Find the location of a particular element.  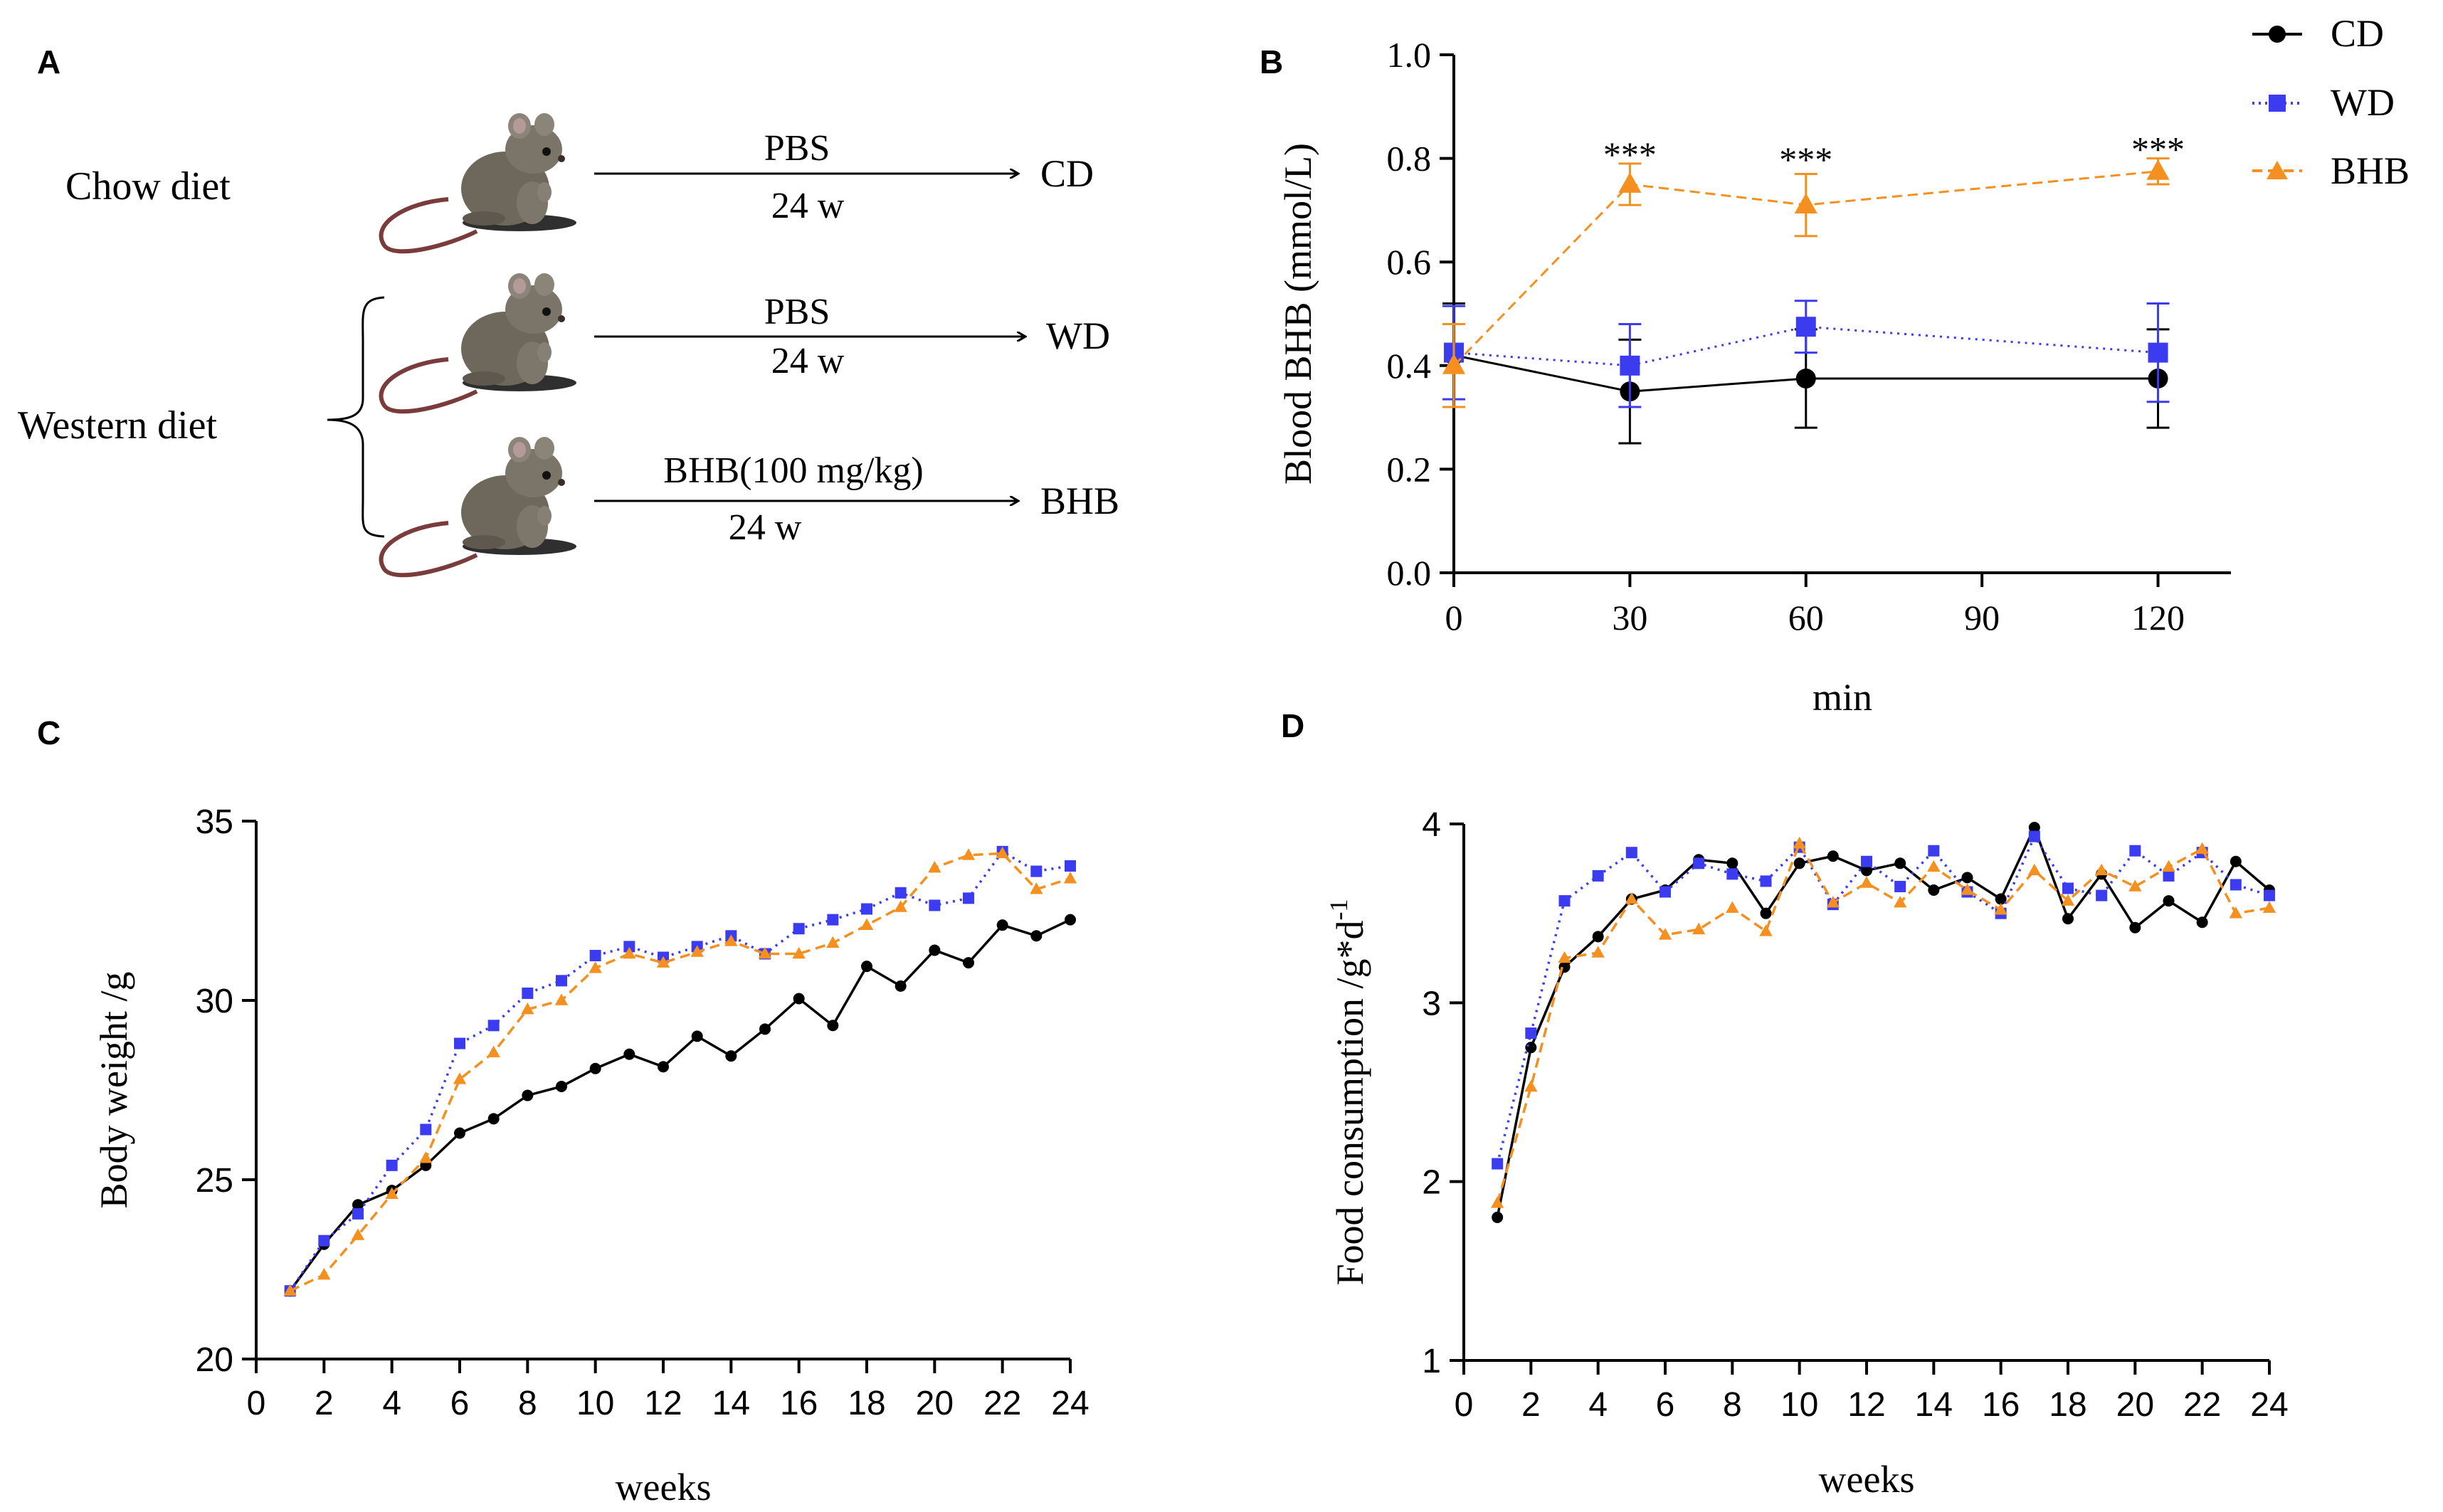

y-tick-label: 0.2 is located at coordinates (1409, 469).